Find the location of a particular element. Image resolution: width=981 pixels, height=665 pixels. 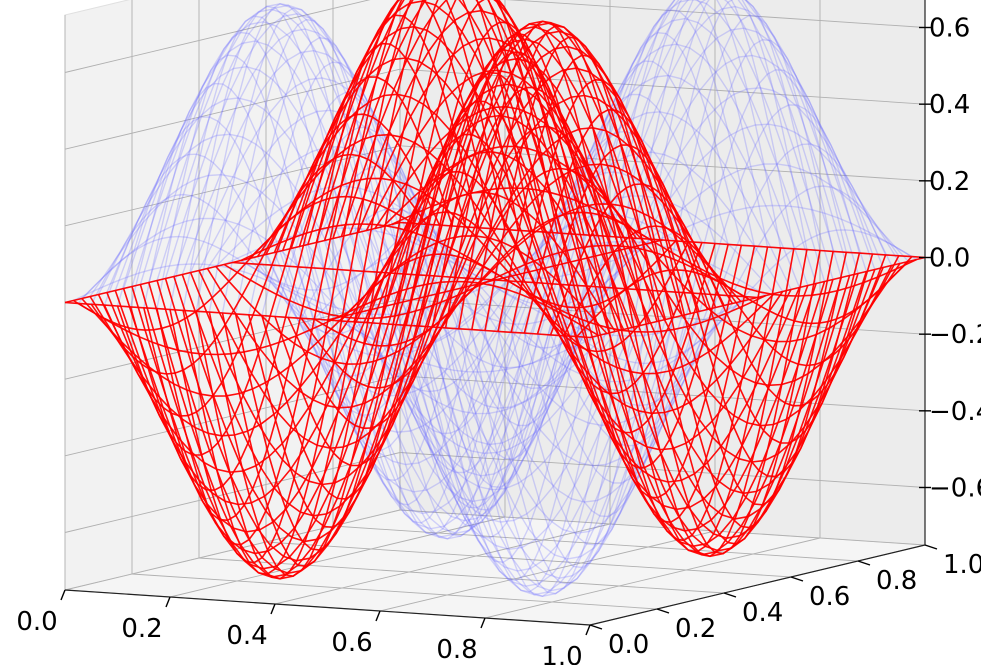

z-tick-label: 0.4 is located at coordinates (949, 105).